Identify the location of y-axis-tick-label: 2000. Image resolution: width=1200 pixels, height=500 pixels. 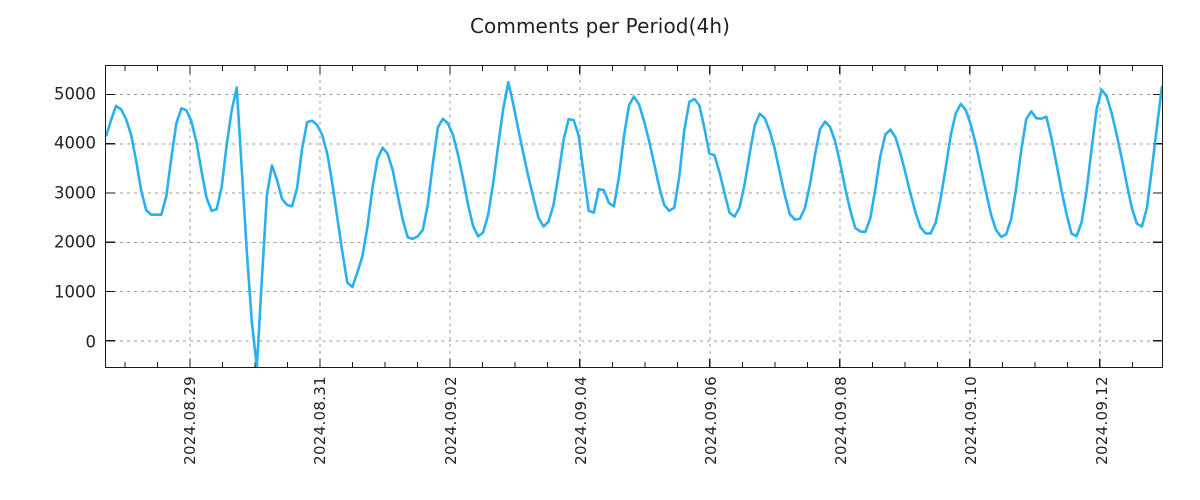
(75, 242).